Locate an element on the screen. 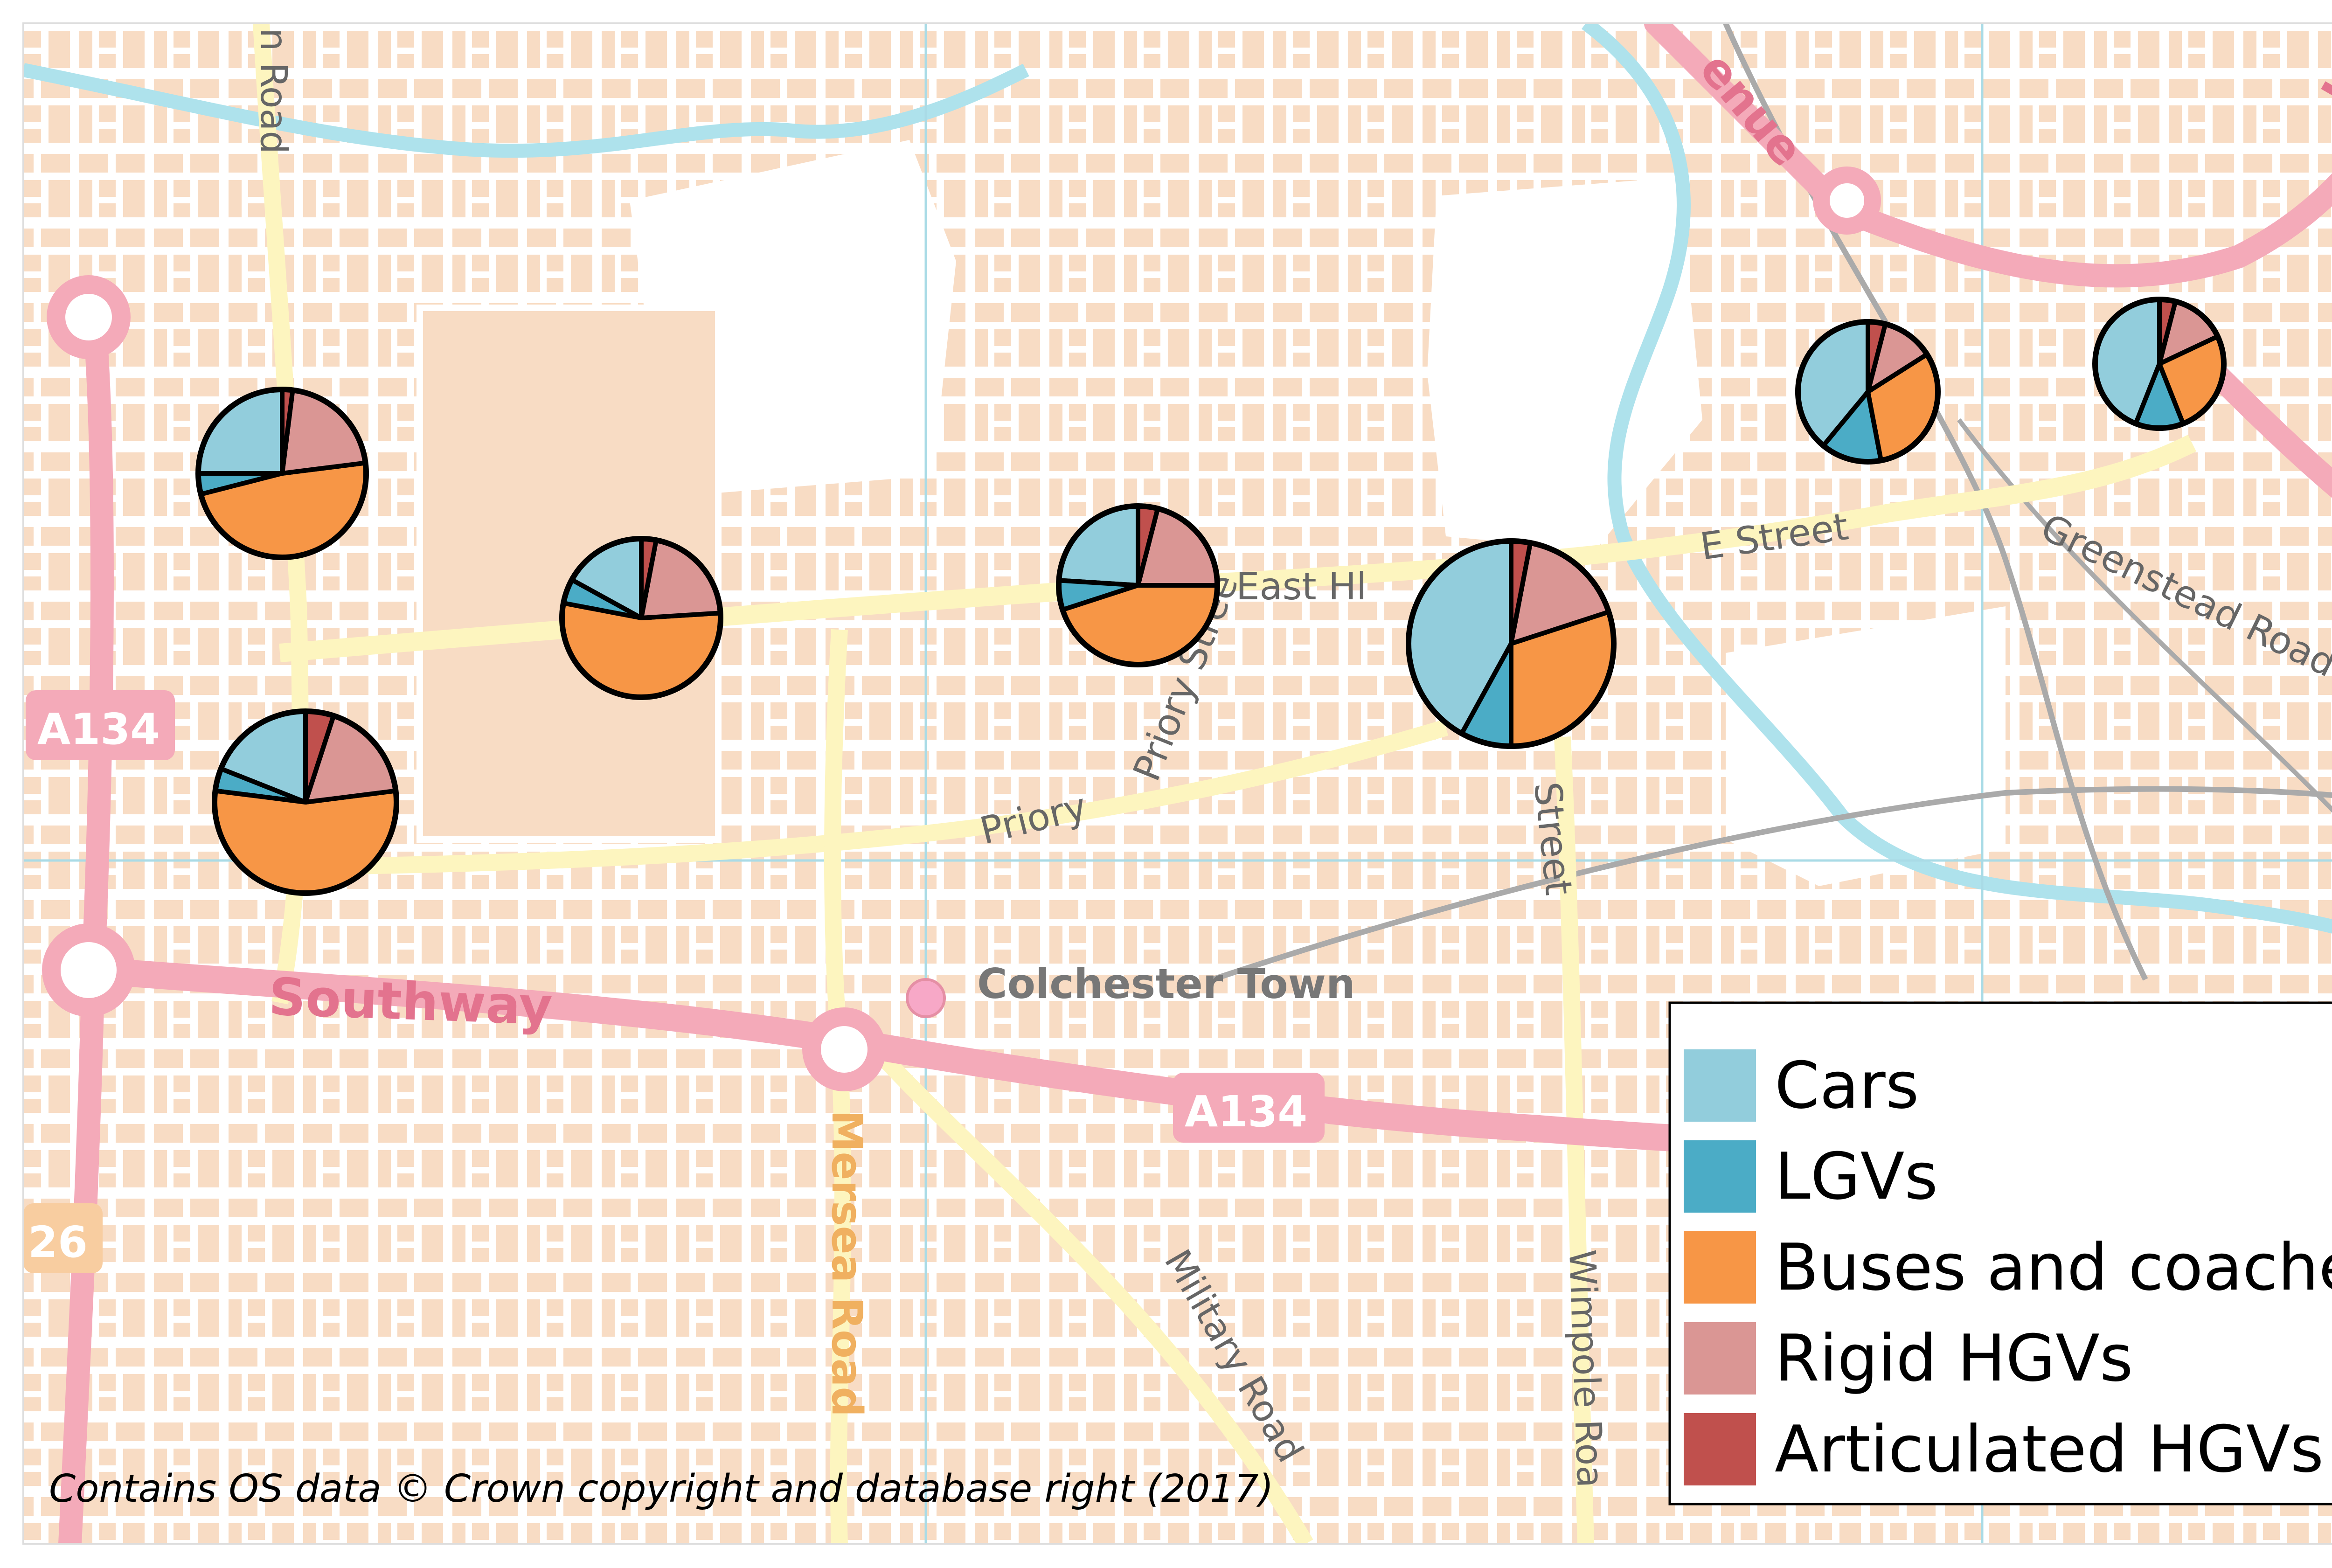 The height and width of the screenshot is (1568, 2332). pie-far-east is located at coordinates (2159, 364).